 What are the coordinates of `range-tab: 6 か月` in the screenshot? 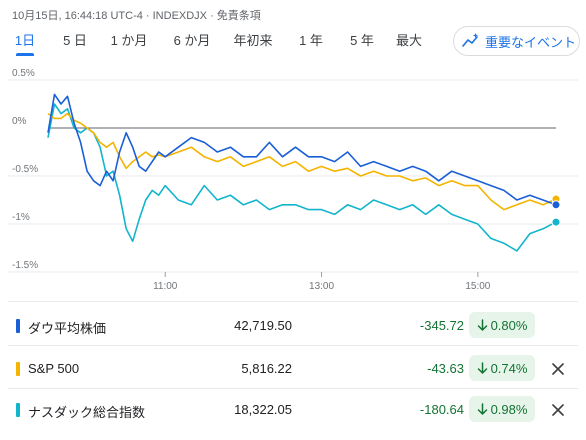 It's located at (192, 40).